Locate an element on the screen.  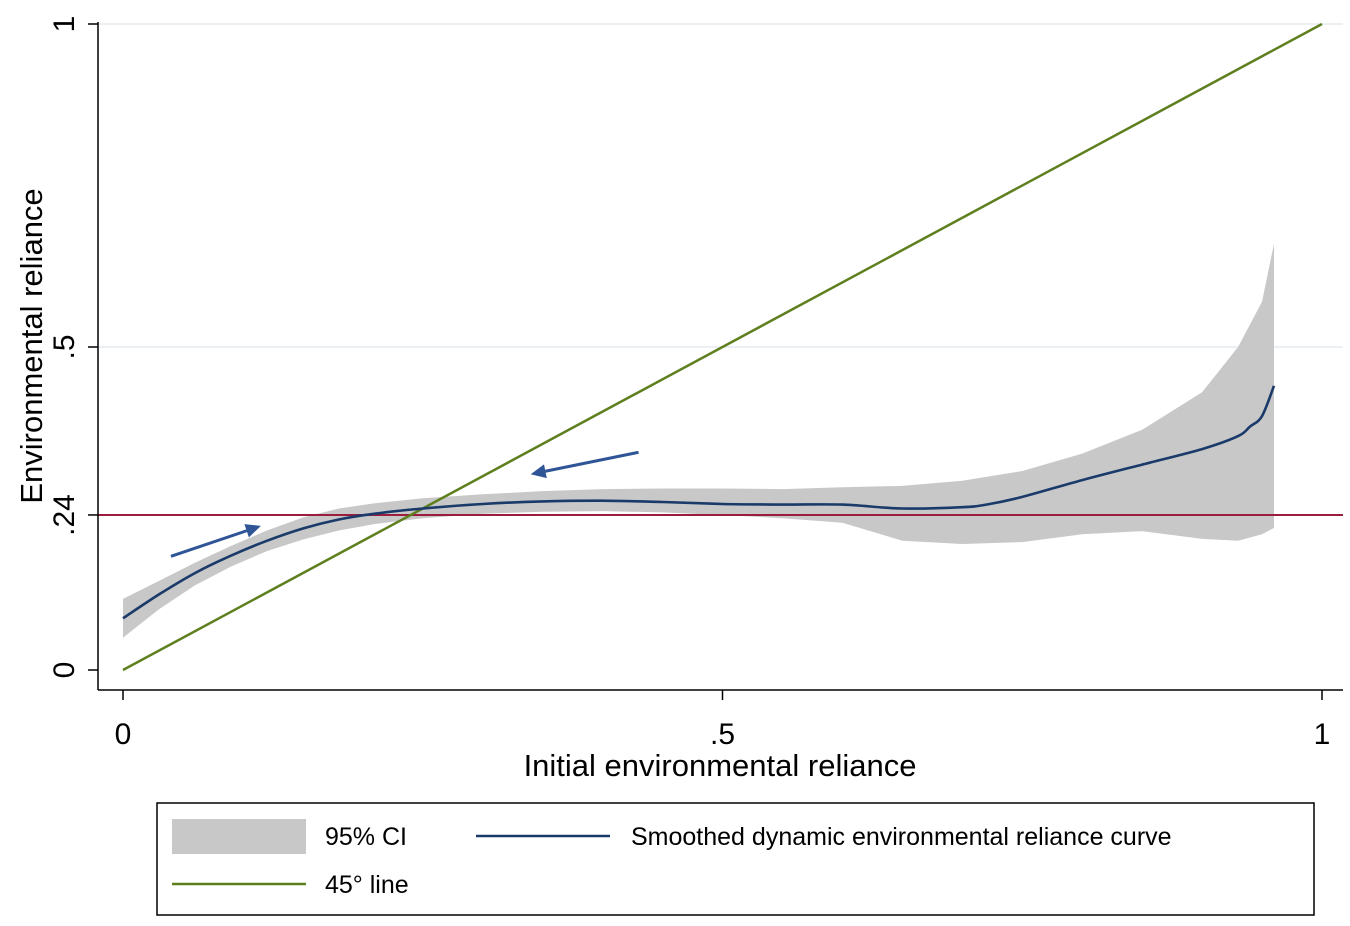
y-axis-title: Environmental reliance is located at coordinates (31, 345).